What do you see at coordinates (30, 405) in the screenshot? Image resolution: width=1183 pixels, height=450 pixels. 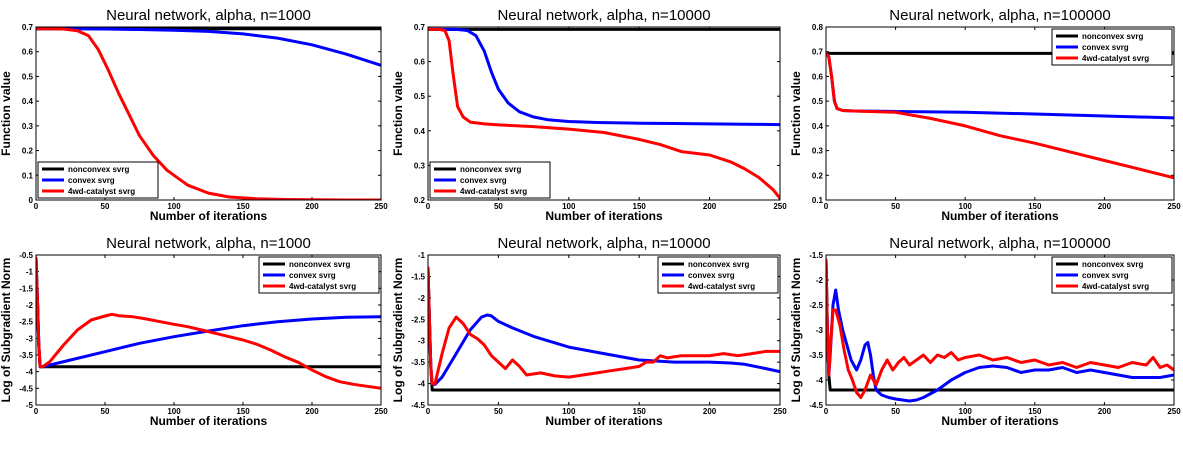 I see `y-tick-label: -5` at bounding box center [30, 405].